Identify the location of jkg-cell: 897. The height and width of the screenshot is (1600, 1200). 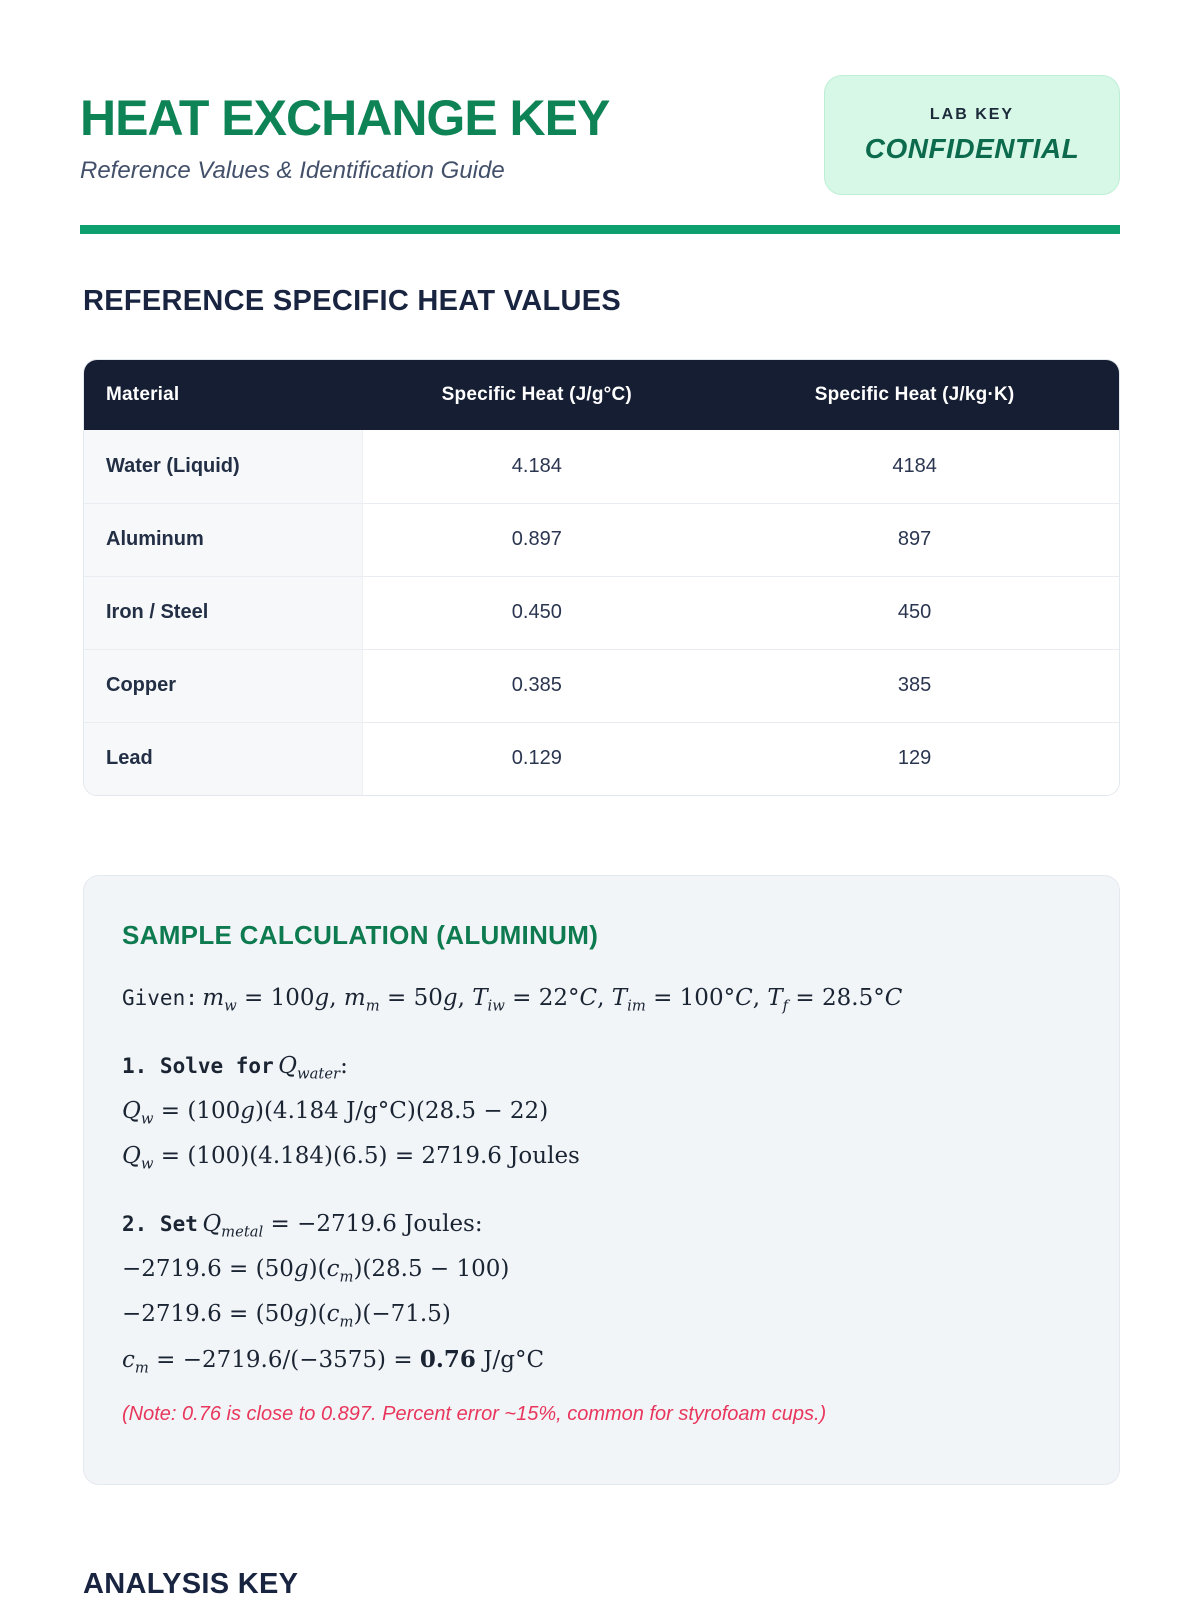
(914, 539).